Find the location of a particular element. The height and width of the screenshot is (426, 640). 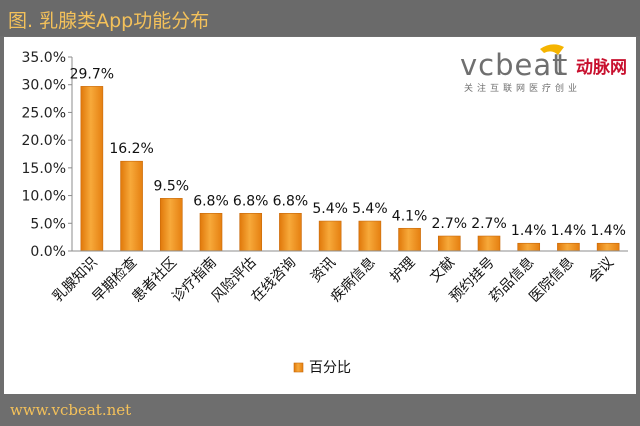

data-label: 16.2% is located at coordinates (131, 149).